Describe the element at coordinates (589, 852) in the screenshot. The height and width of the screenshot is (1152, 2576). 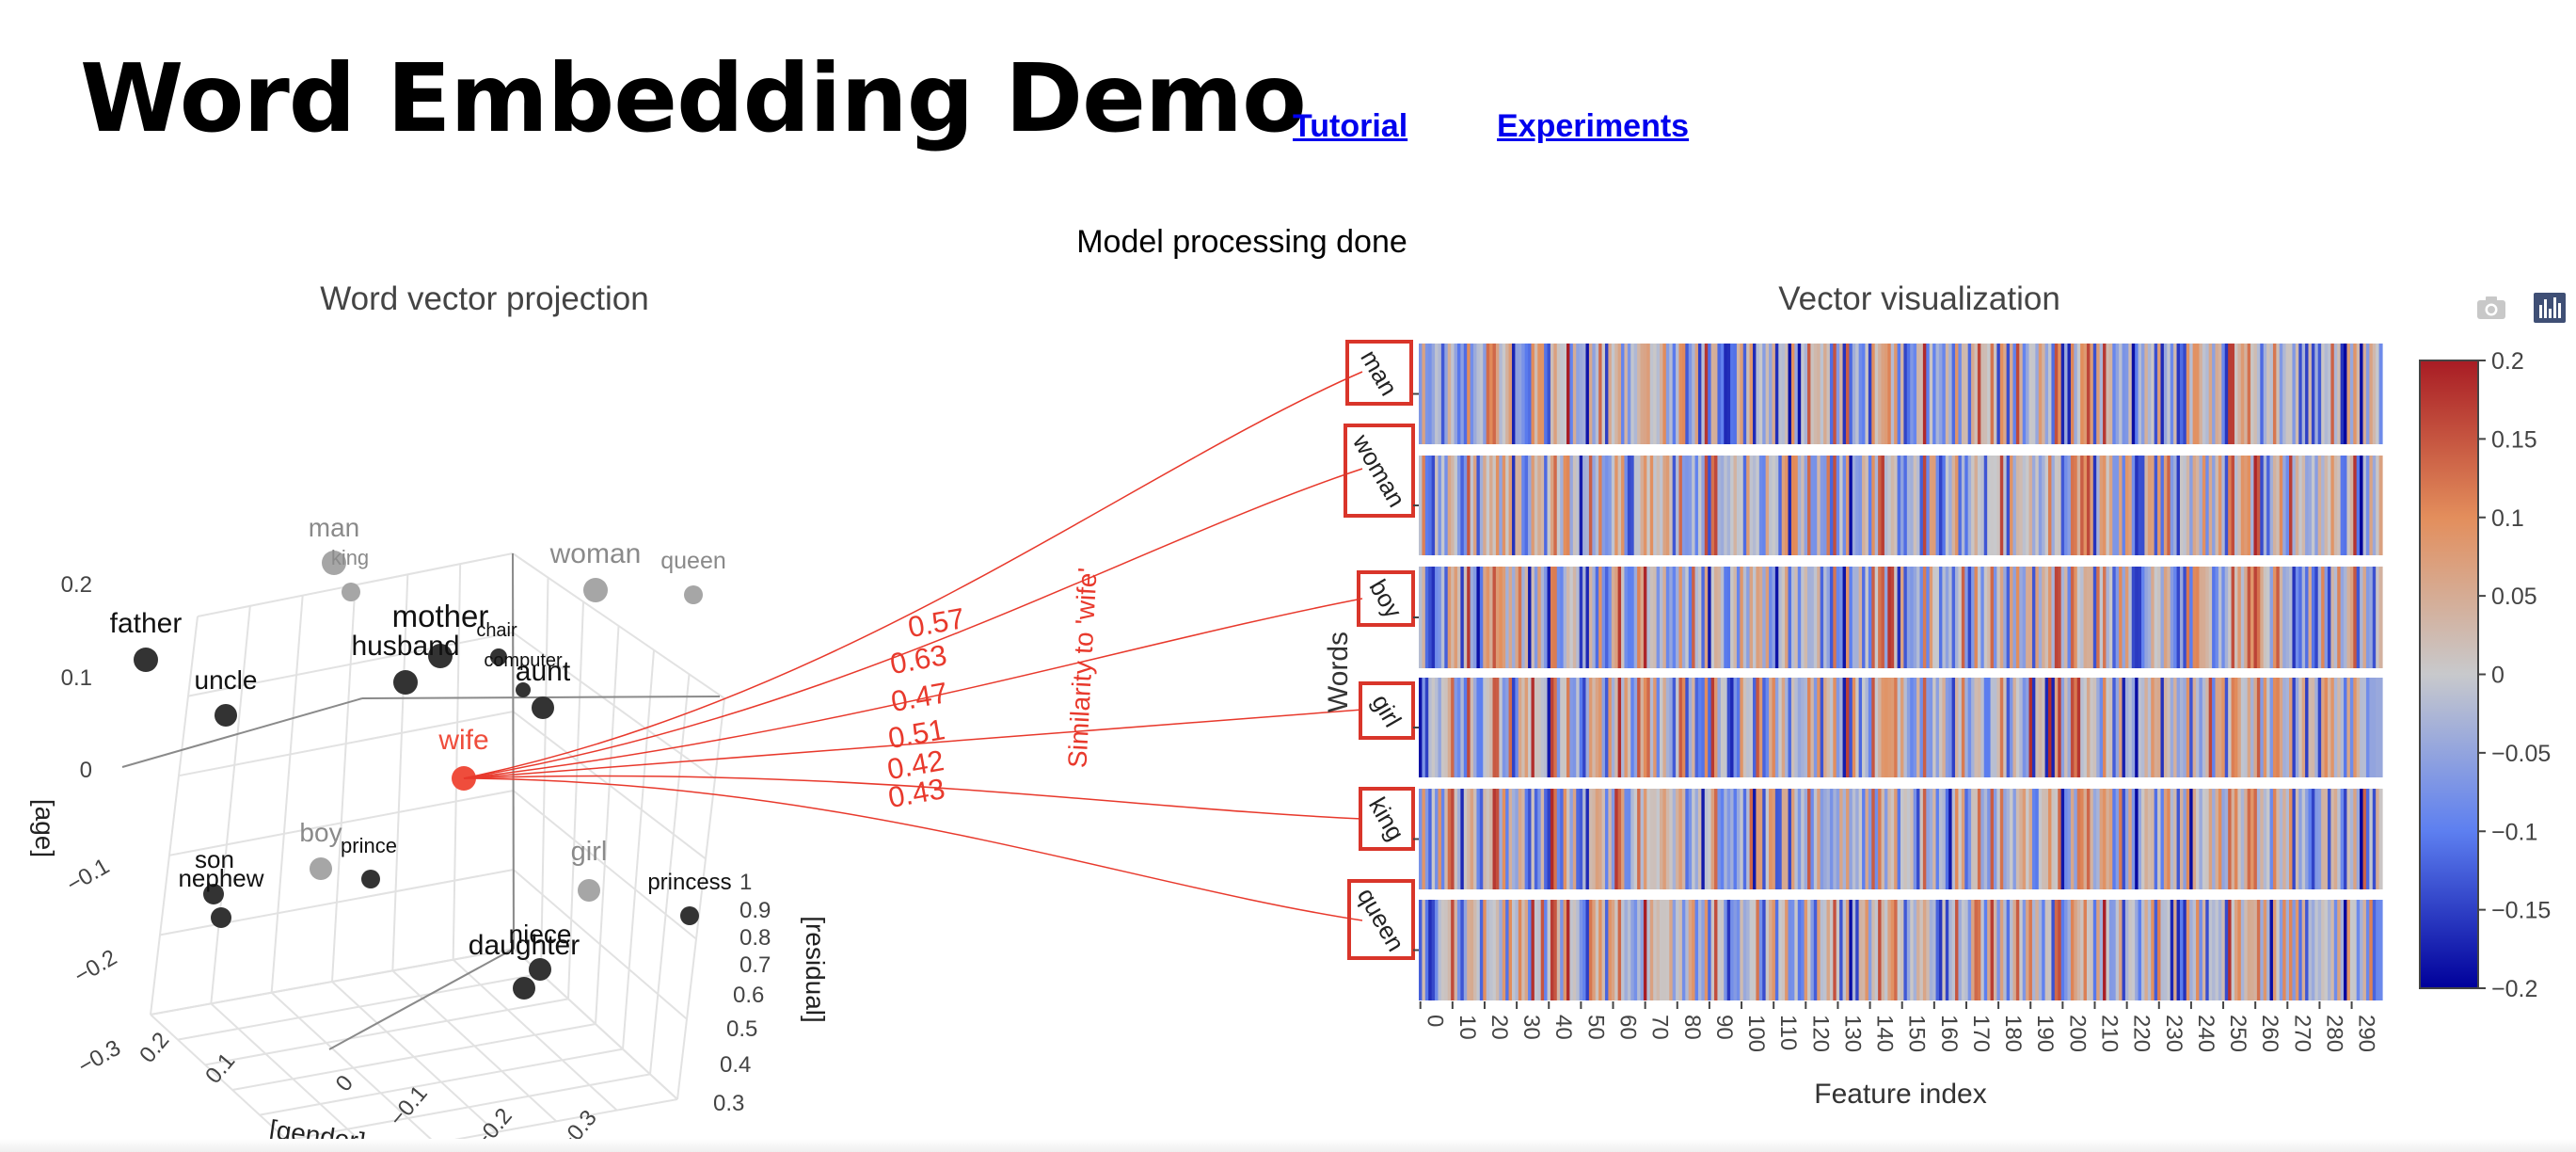
I see `point-label-girl: girl` at that location.